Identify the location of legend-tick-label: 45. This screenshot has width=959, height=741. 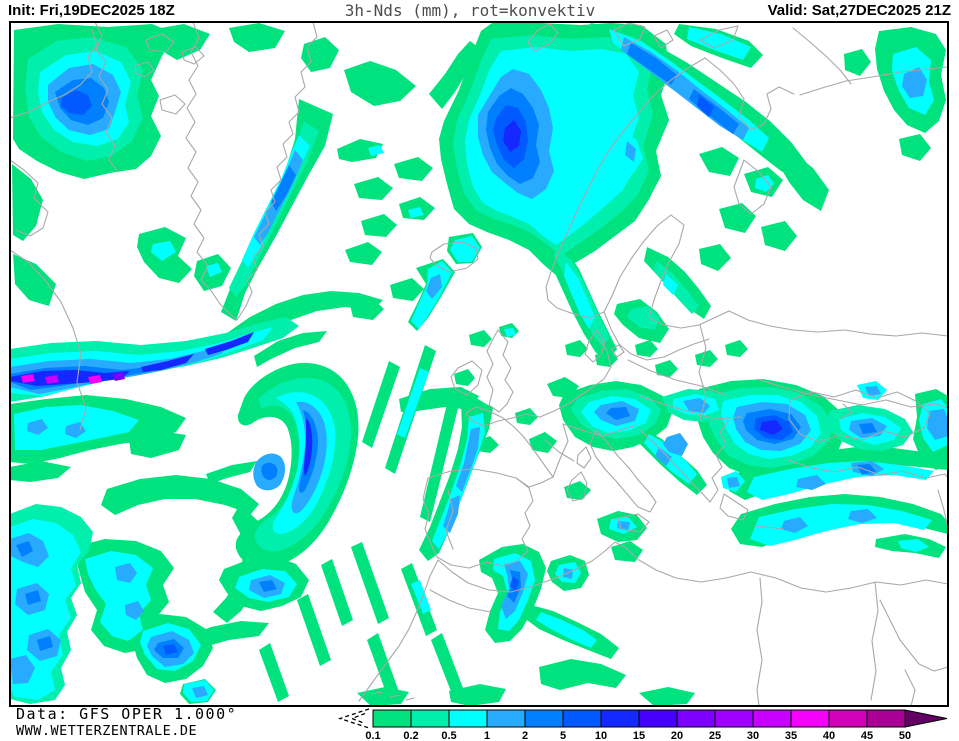
(867, 735).